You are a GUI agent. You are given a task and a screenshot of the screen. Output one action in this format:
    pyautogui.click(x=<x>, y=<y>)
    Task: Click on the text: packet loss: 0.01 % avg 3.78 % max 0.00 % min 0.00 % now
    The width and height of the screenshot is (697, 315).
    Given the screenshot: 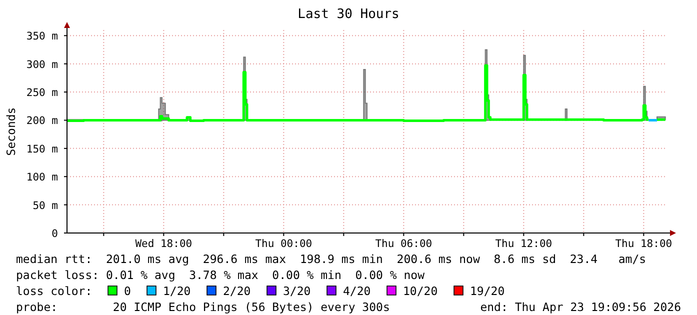 What is the action you would take?
    pyautogui.click(x=220, y=275)
    